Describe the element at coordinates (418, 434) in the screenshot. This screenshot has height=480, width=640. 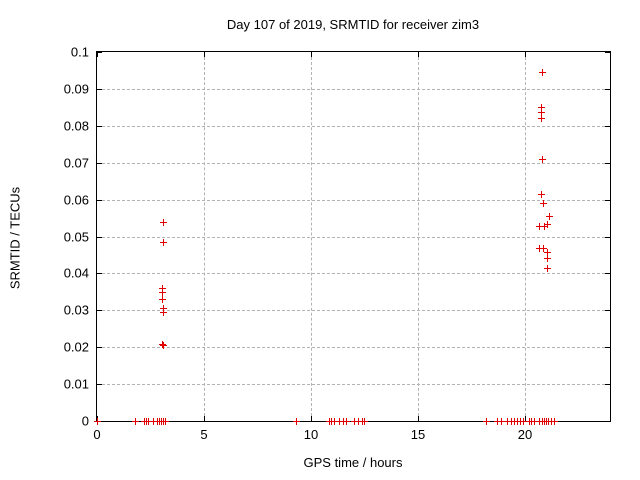
I see `x-tick-label: 15` at that location.